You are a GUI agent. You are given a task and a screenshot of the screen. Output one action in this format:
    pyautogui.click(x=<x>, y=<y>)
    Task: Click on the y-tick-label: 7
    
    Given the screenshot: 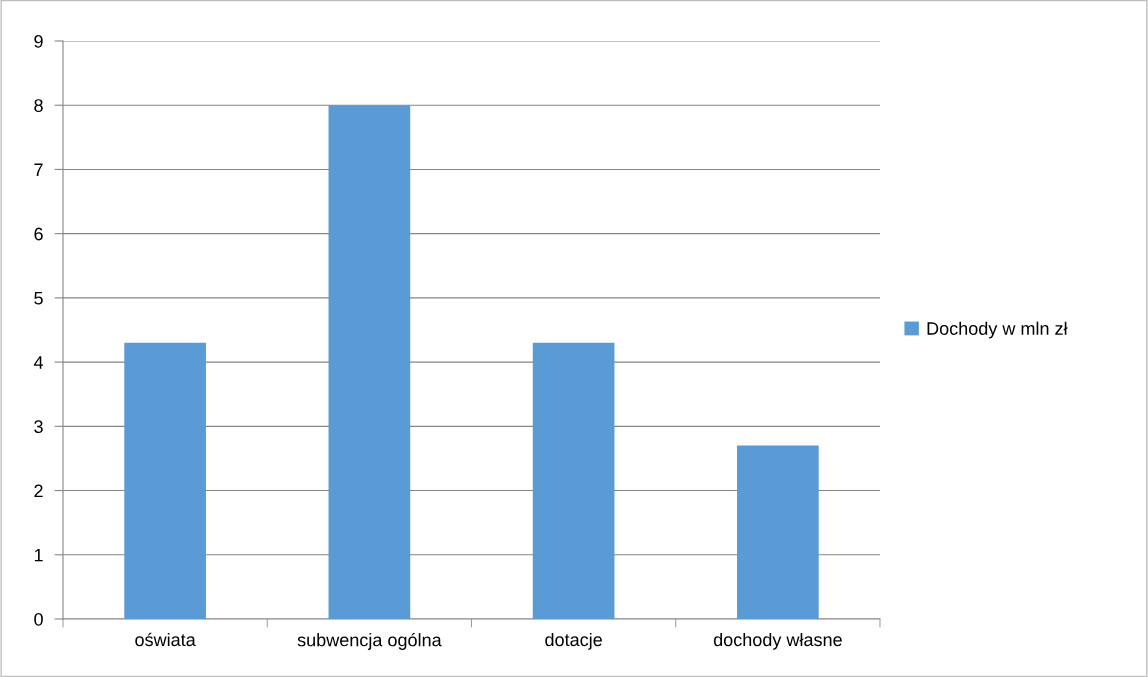 What is the action you would take?
    pyautogui.click(x=38, y=169)
    